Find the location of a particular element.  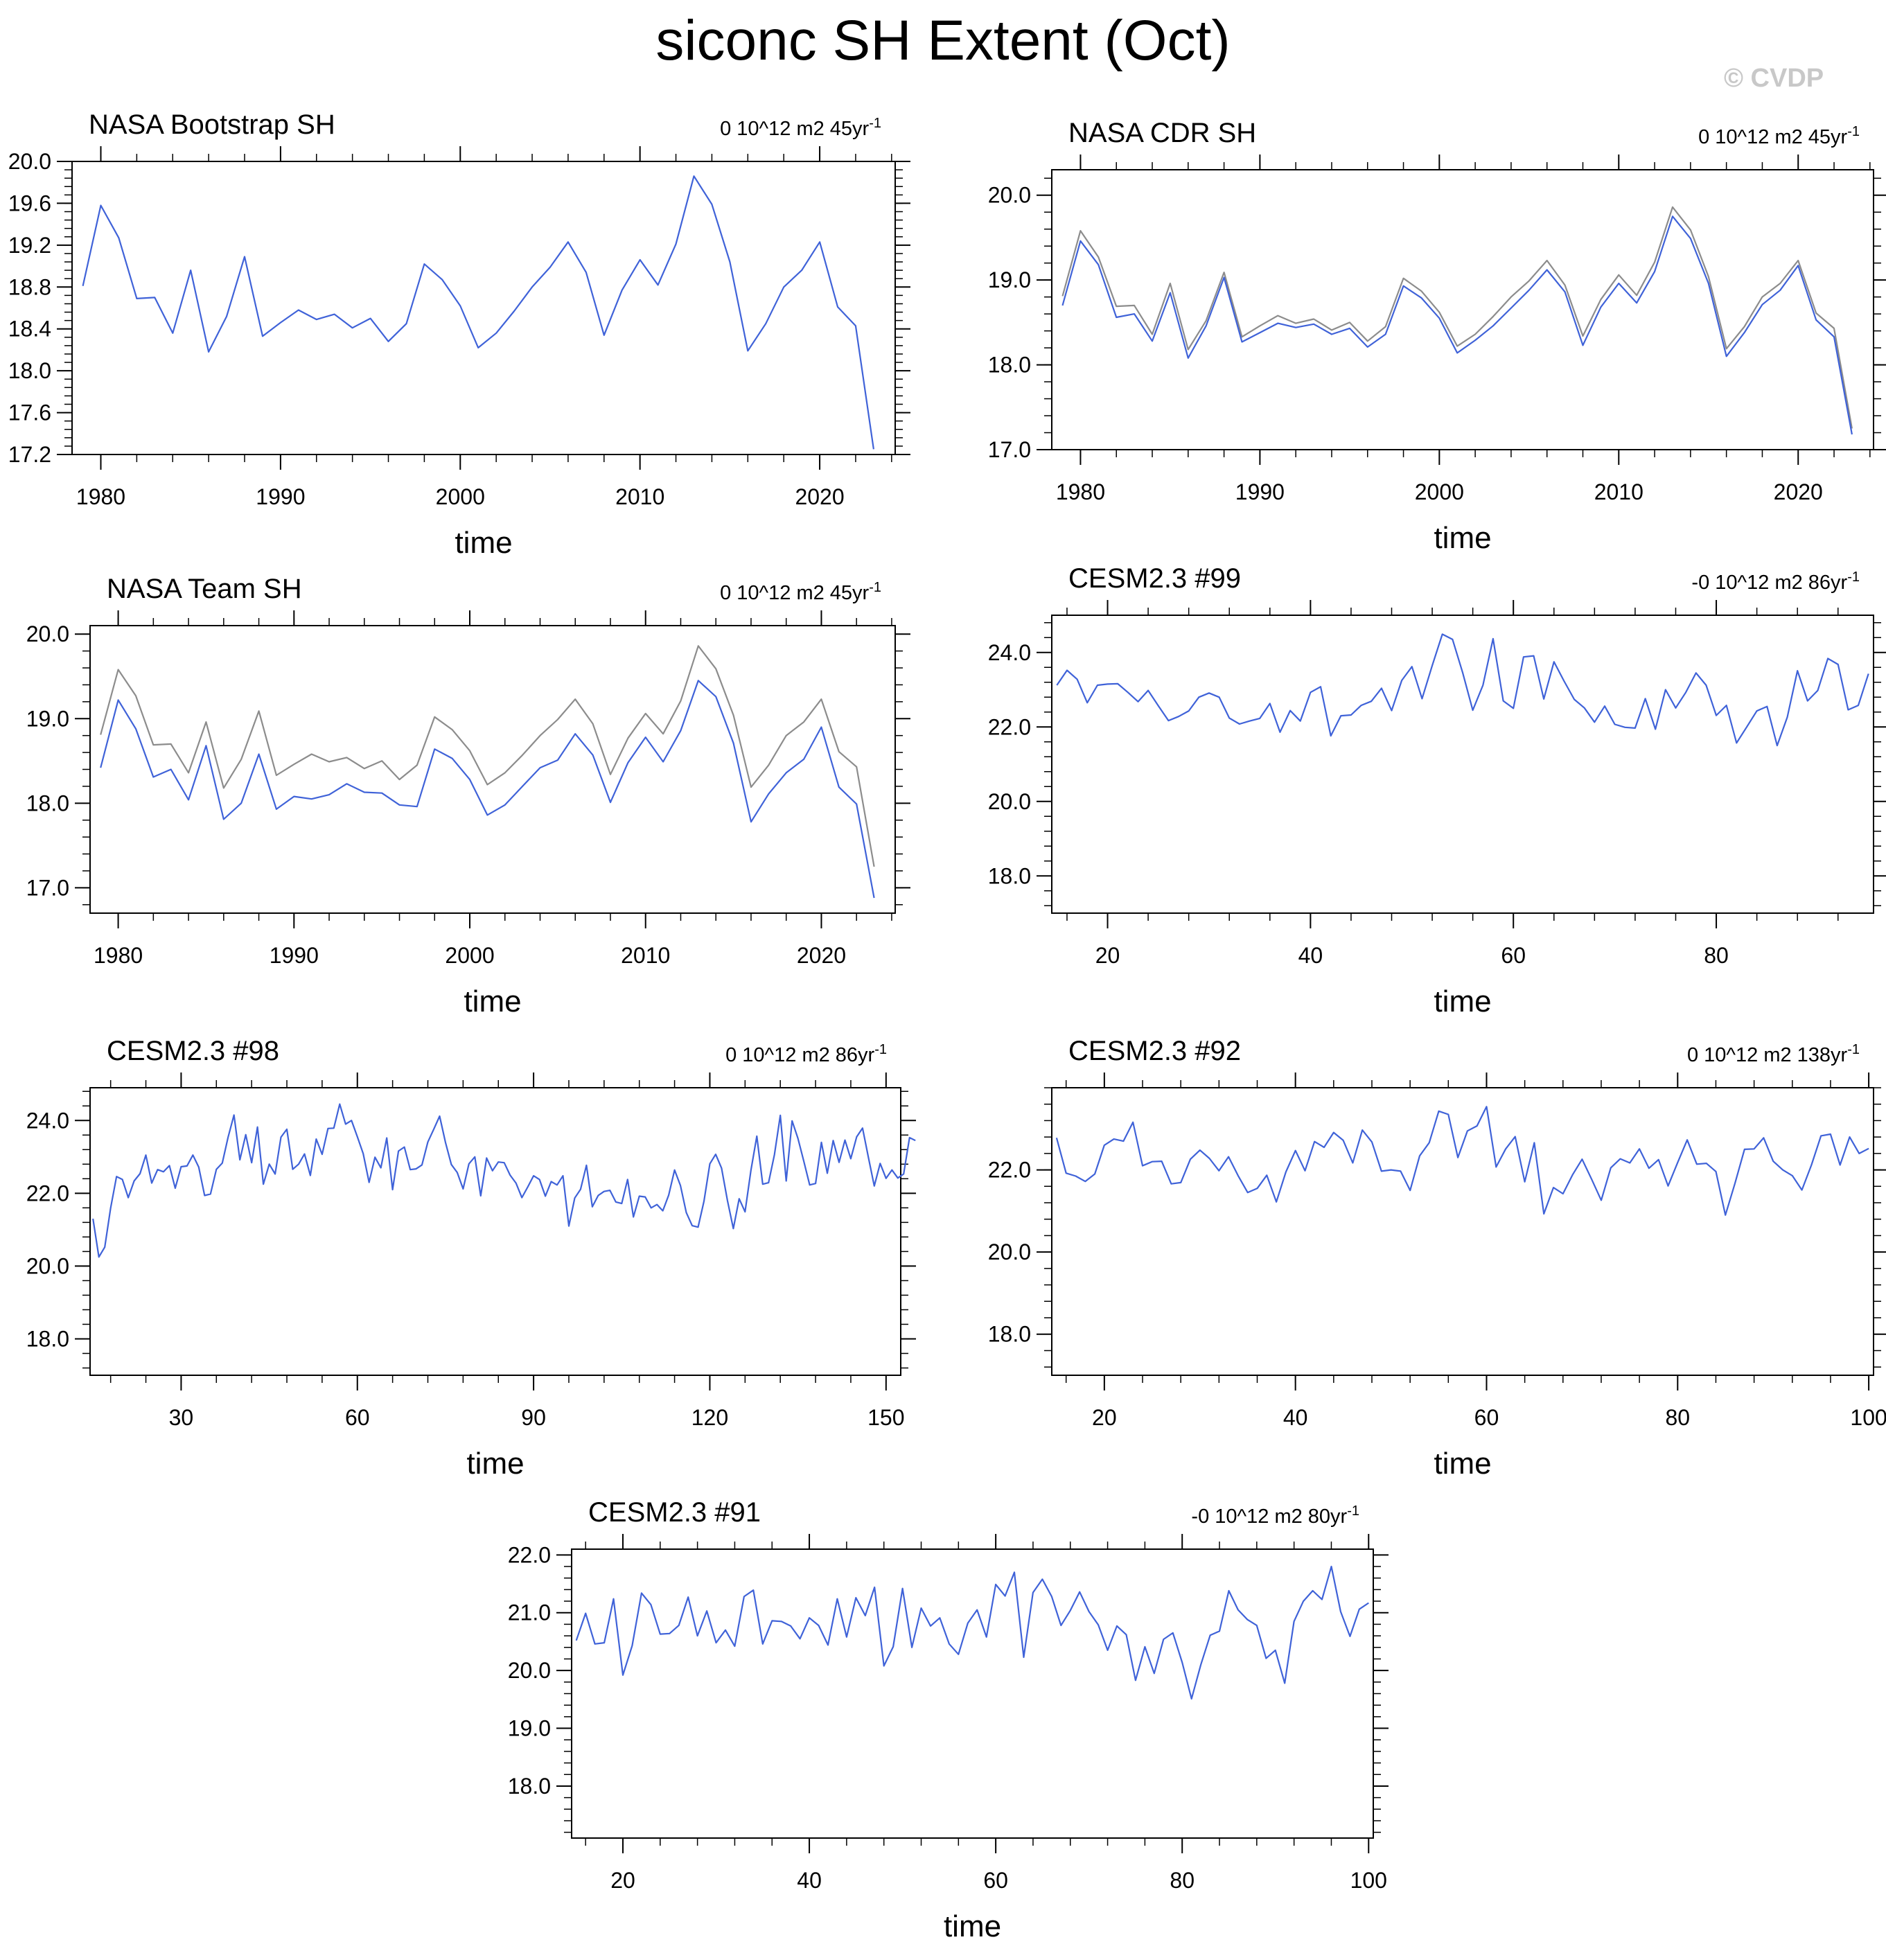

y-tick-label: 18.4 is located at coordinates (30, 329).